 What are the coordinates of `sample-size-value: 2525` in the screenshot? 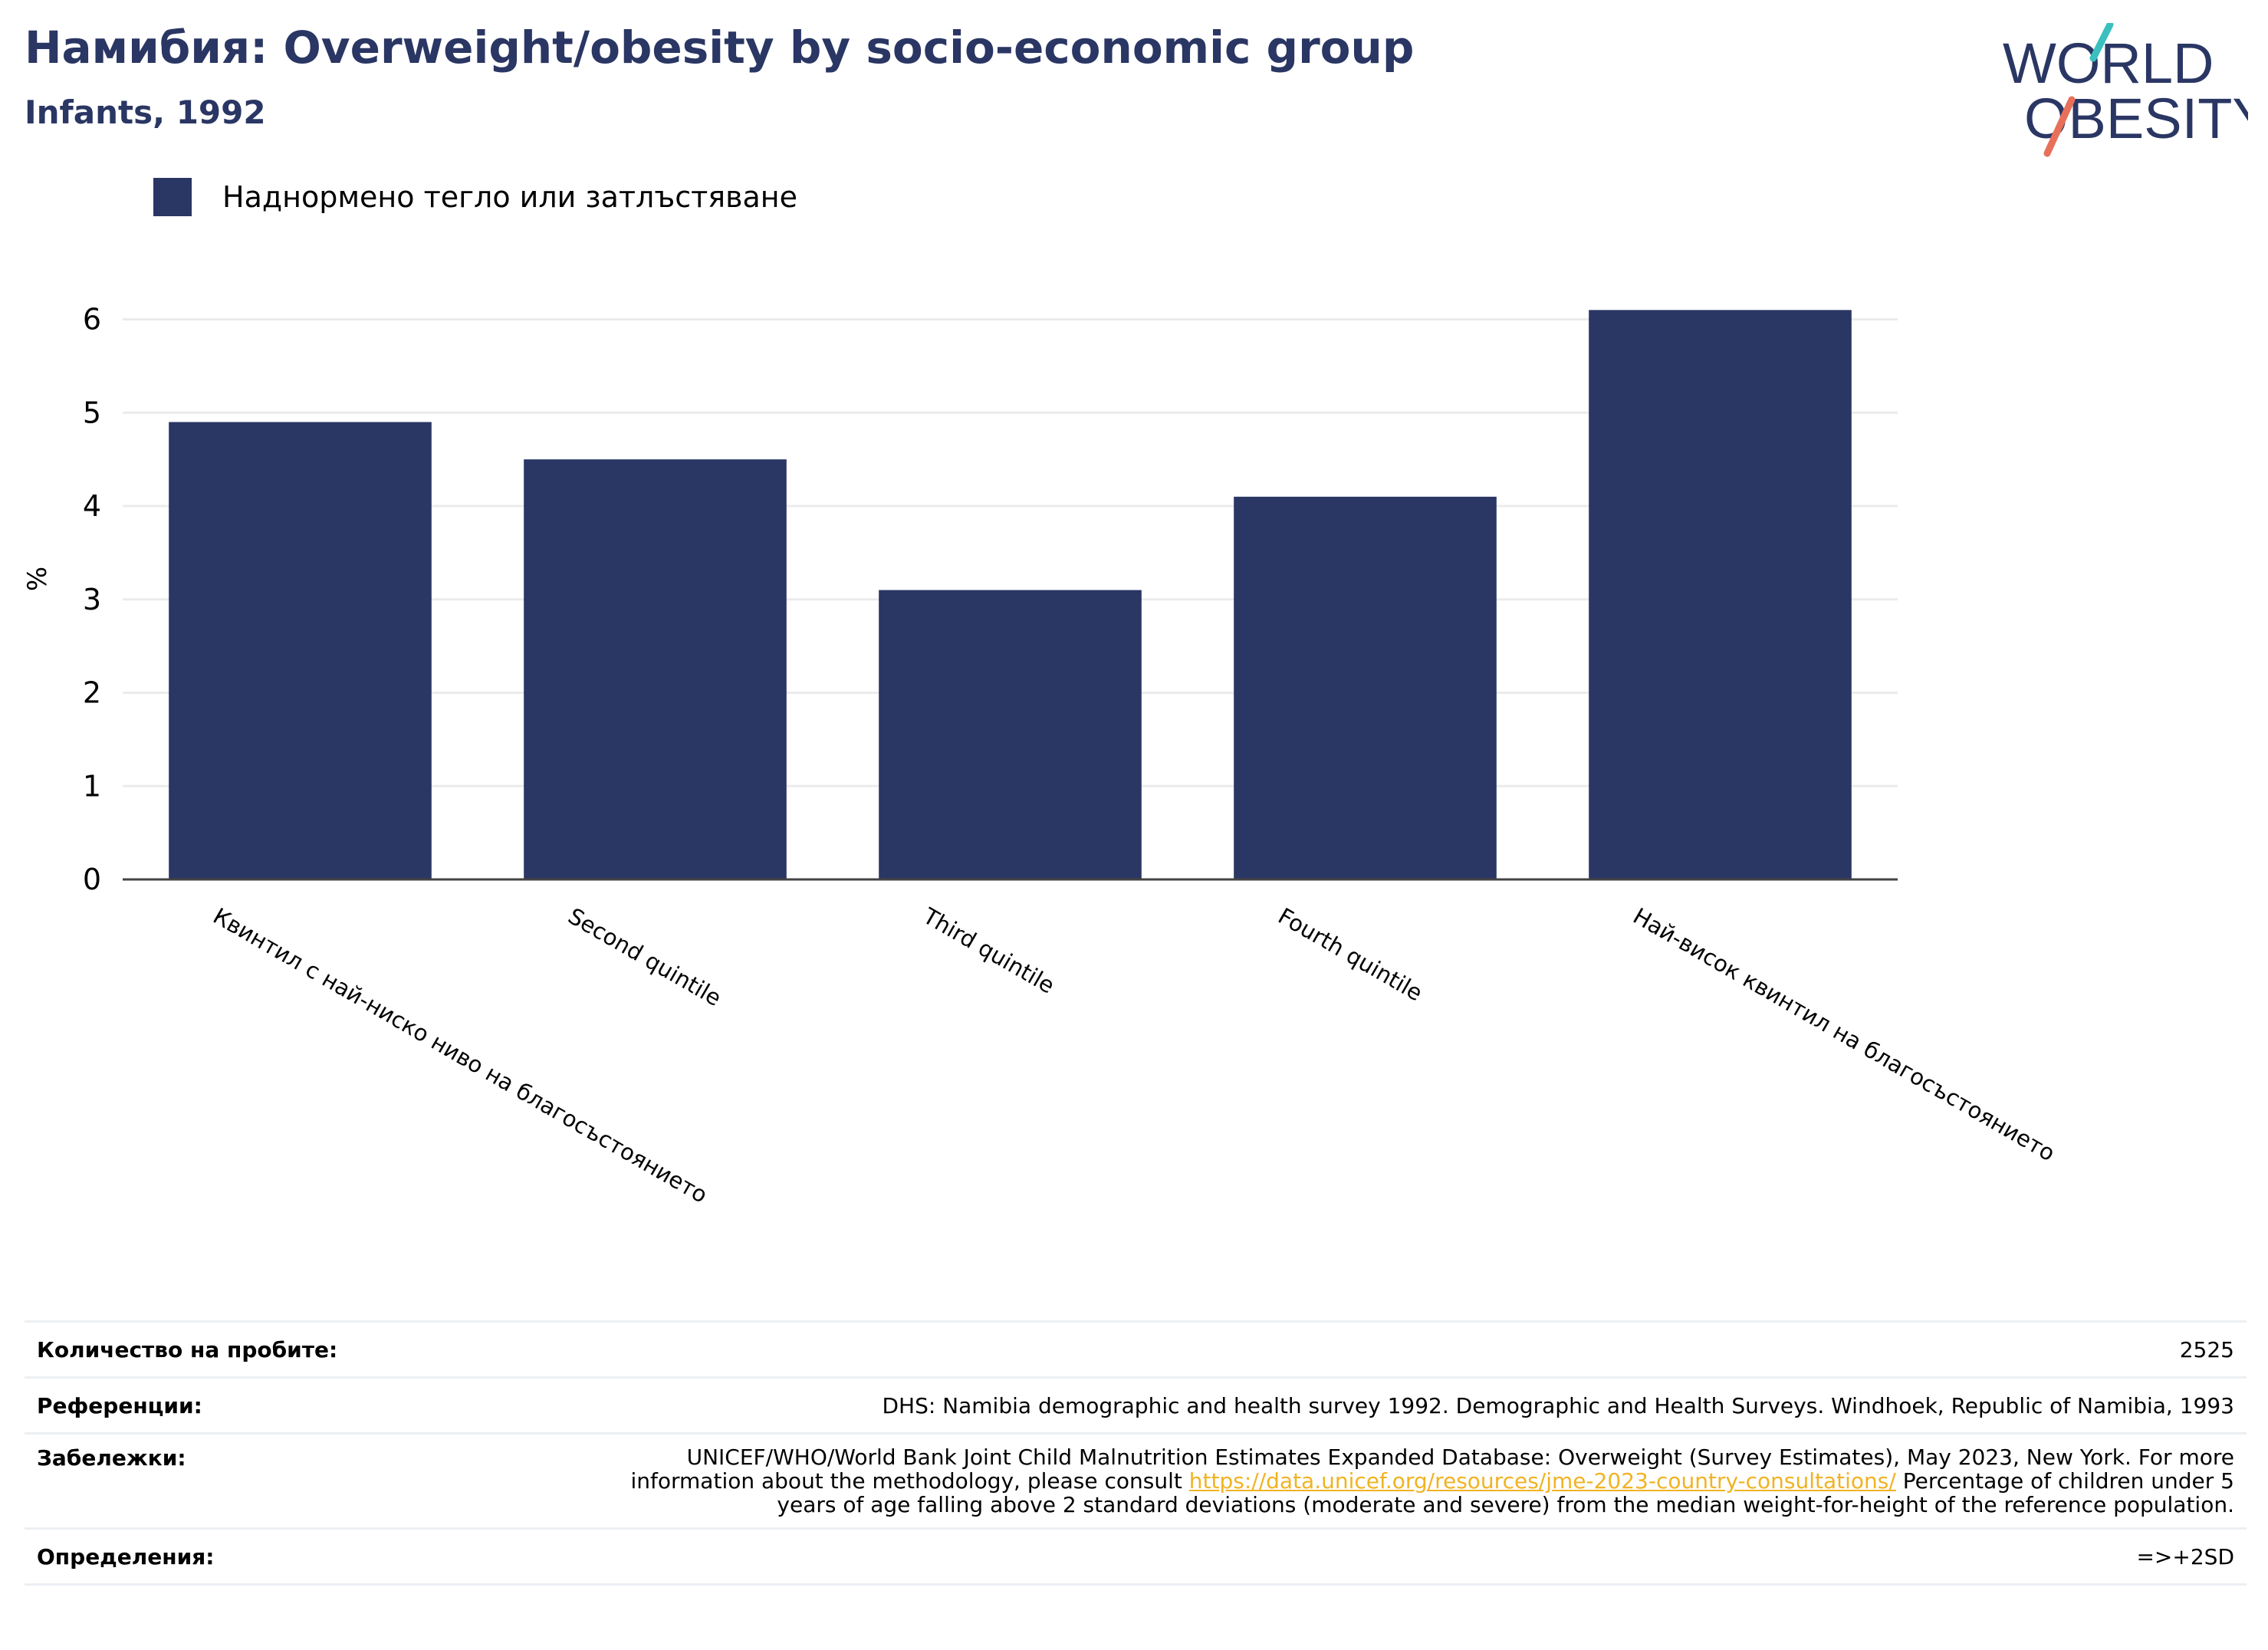 It's located at (2206, 1349).